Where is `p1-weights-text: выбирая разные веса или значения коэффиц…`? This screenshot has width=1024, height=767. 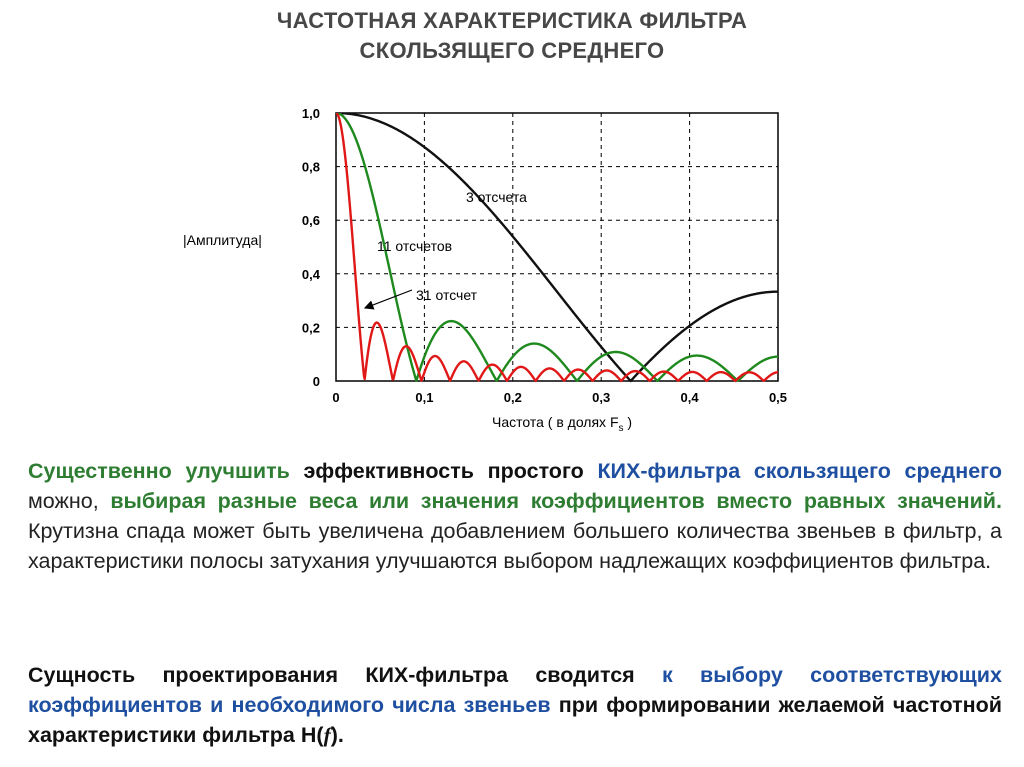 p1-weights-text: выбирая разные веса или значения коэффиц… is located at coordinates (556, 501).